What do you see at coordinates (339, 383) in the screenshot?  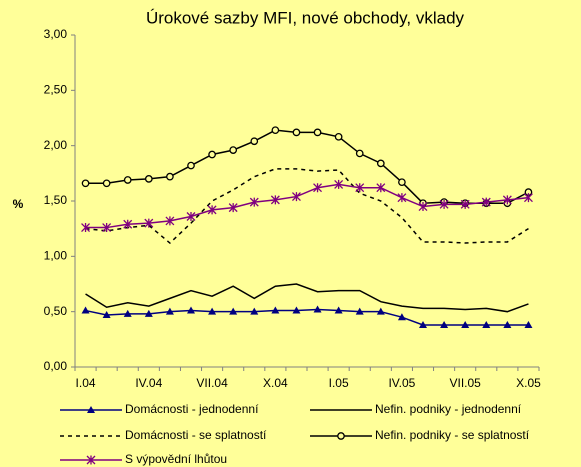 I see `x-tick-label: I.05` at bounding box center [339, 383].